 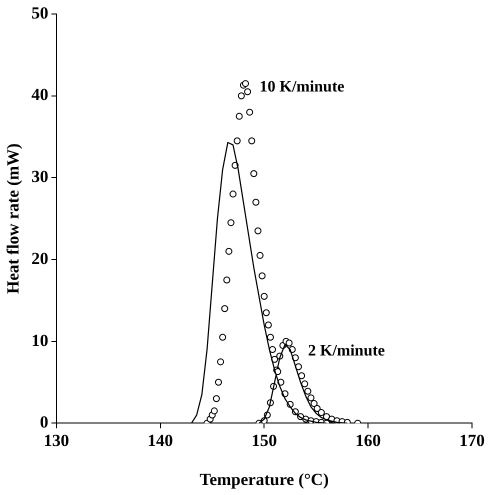 I want to click on x-tick-label: 130, so click(x=57, y=440).